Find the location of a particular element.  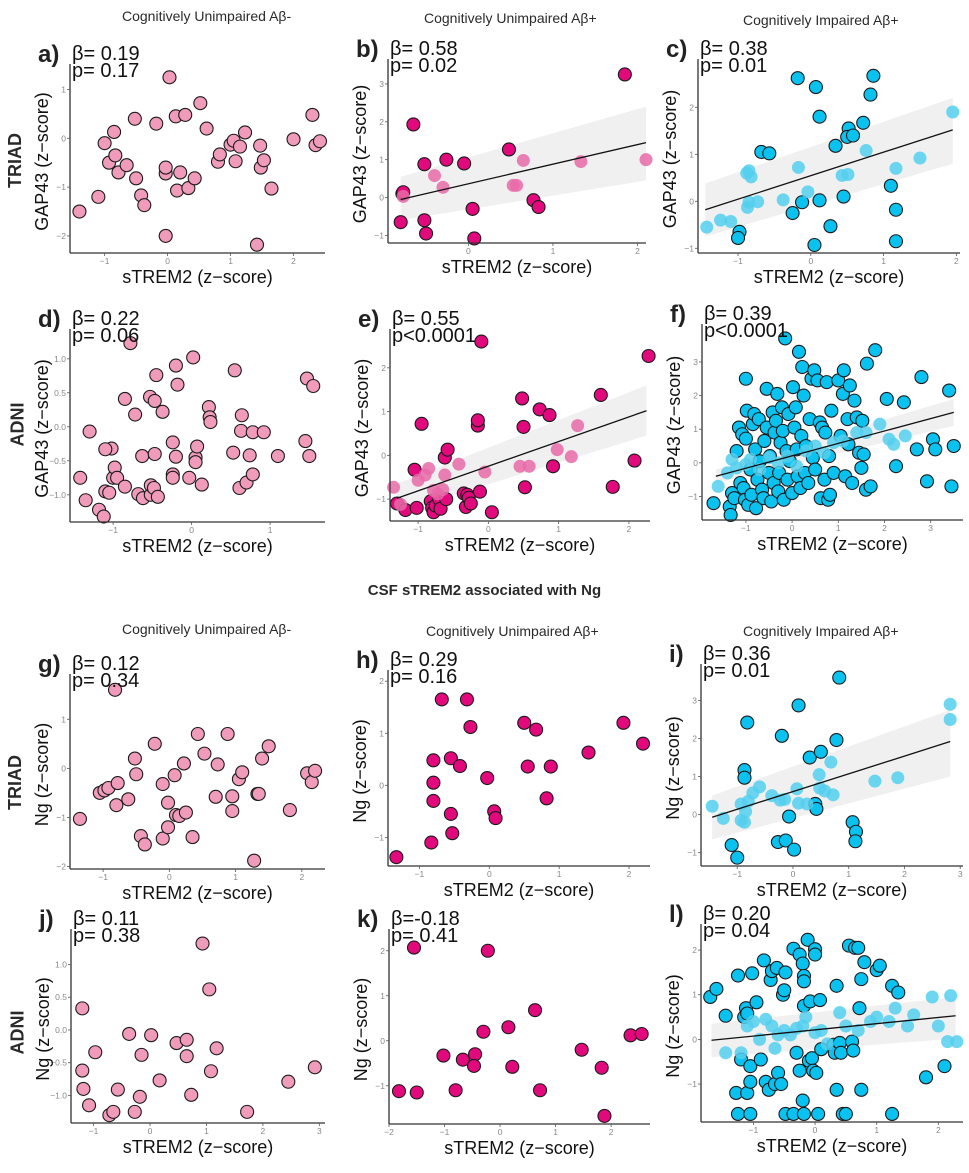

column-title-cu-abpos-bottom: Cognitively Unimpaired Aβ+ is located at coordinates (512, 631).